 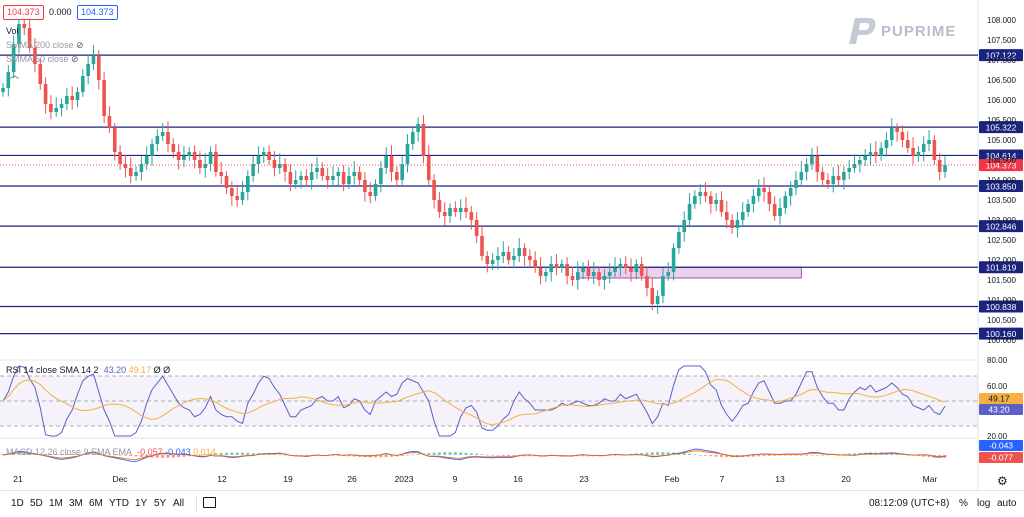 I want to click on log-toggle: log, so click(x=984, y=503).